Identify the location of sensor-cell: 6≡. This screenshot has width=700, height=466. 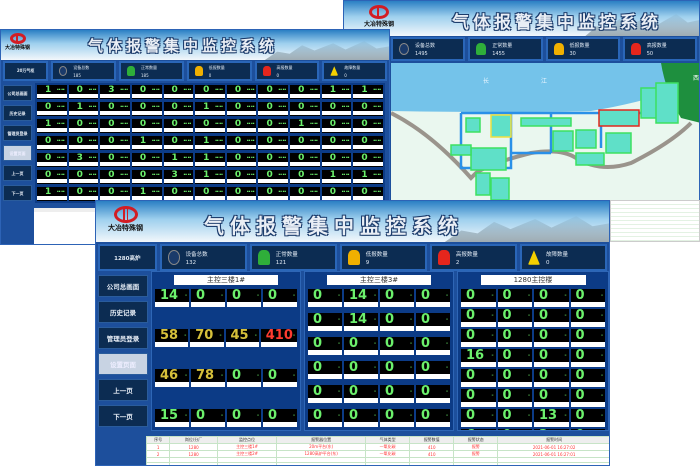
(478, 429).